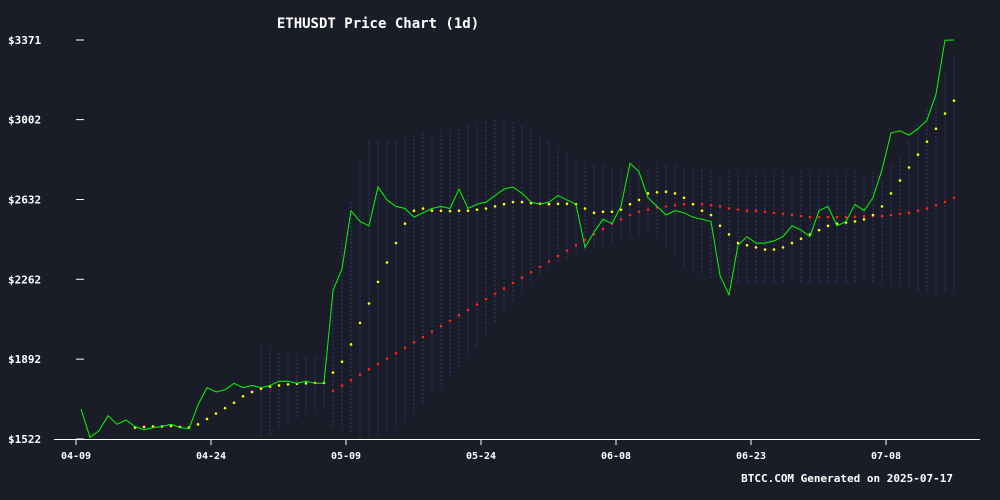 The width and height of the screenshot is (1000, 500). Describe the element at coordinates (24, 120) in the screenshot. I see `y-tick-label: $3002` at that location.